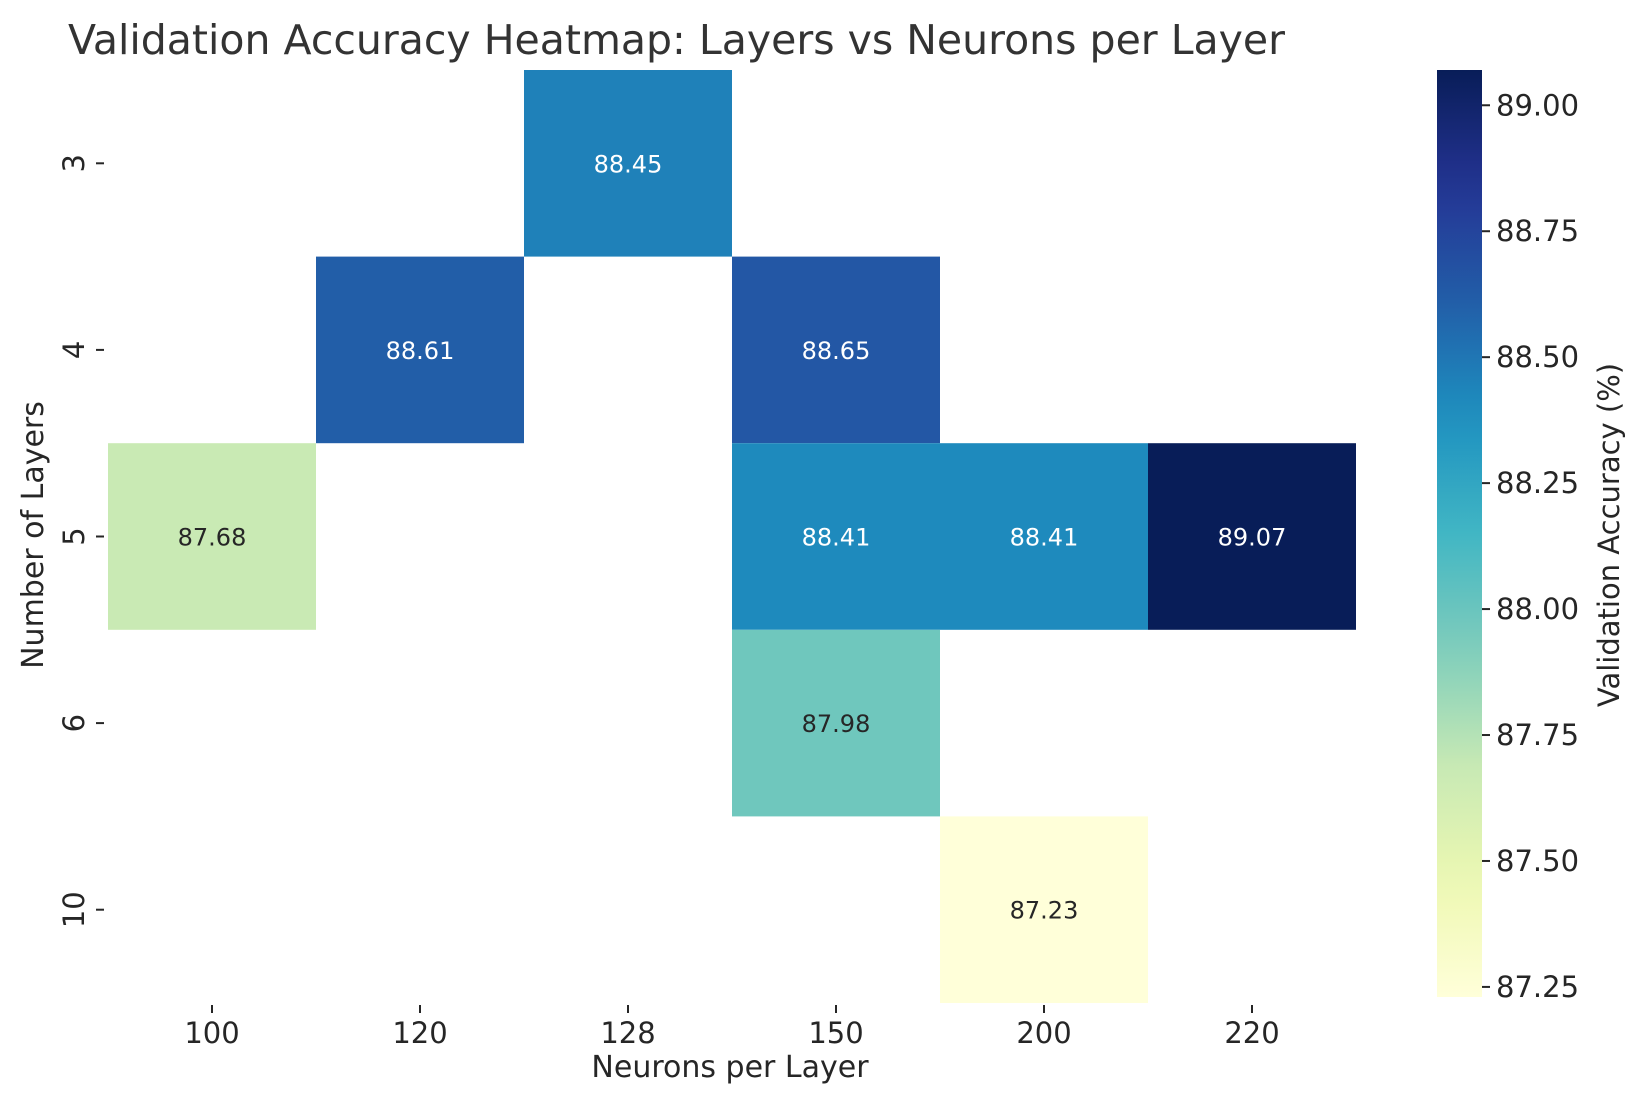 The width and height of the screenshot is (1640, 1101). I want to click on colorbar-tick-label: 88.00, so click(1537, 609).